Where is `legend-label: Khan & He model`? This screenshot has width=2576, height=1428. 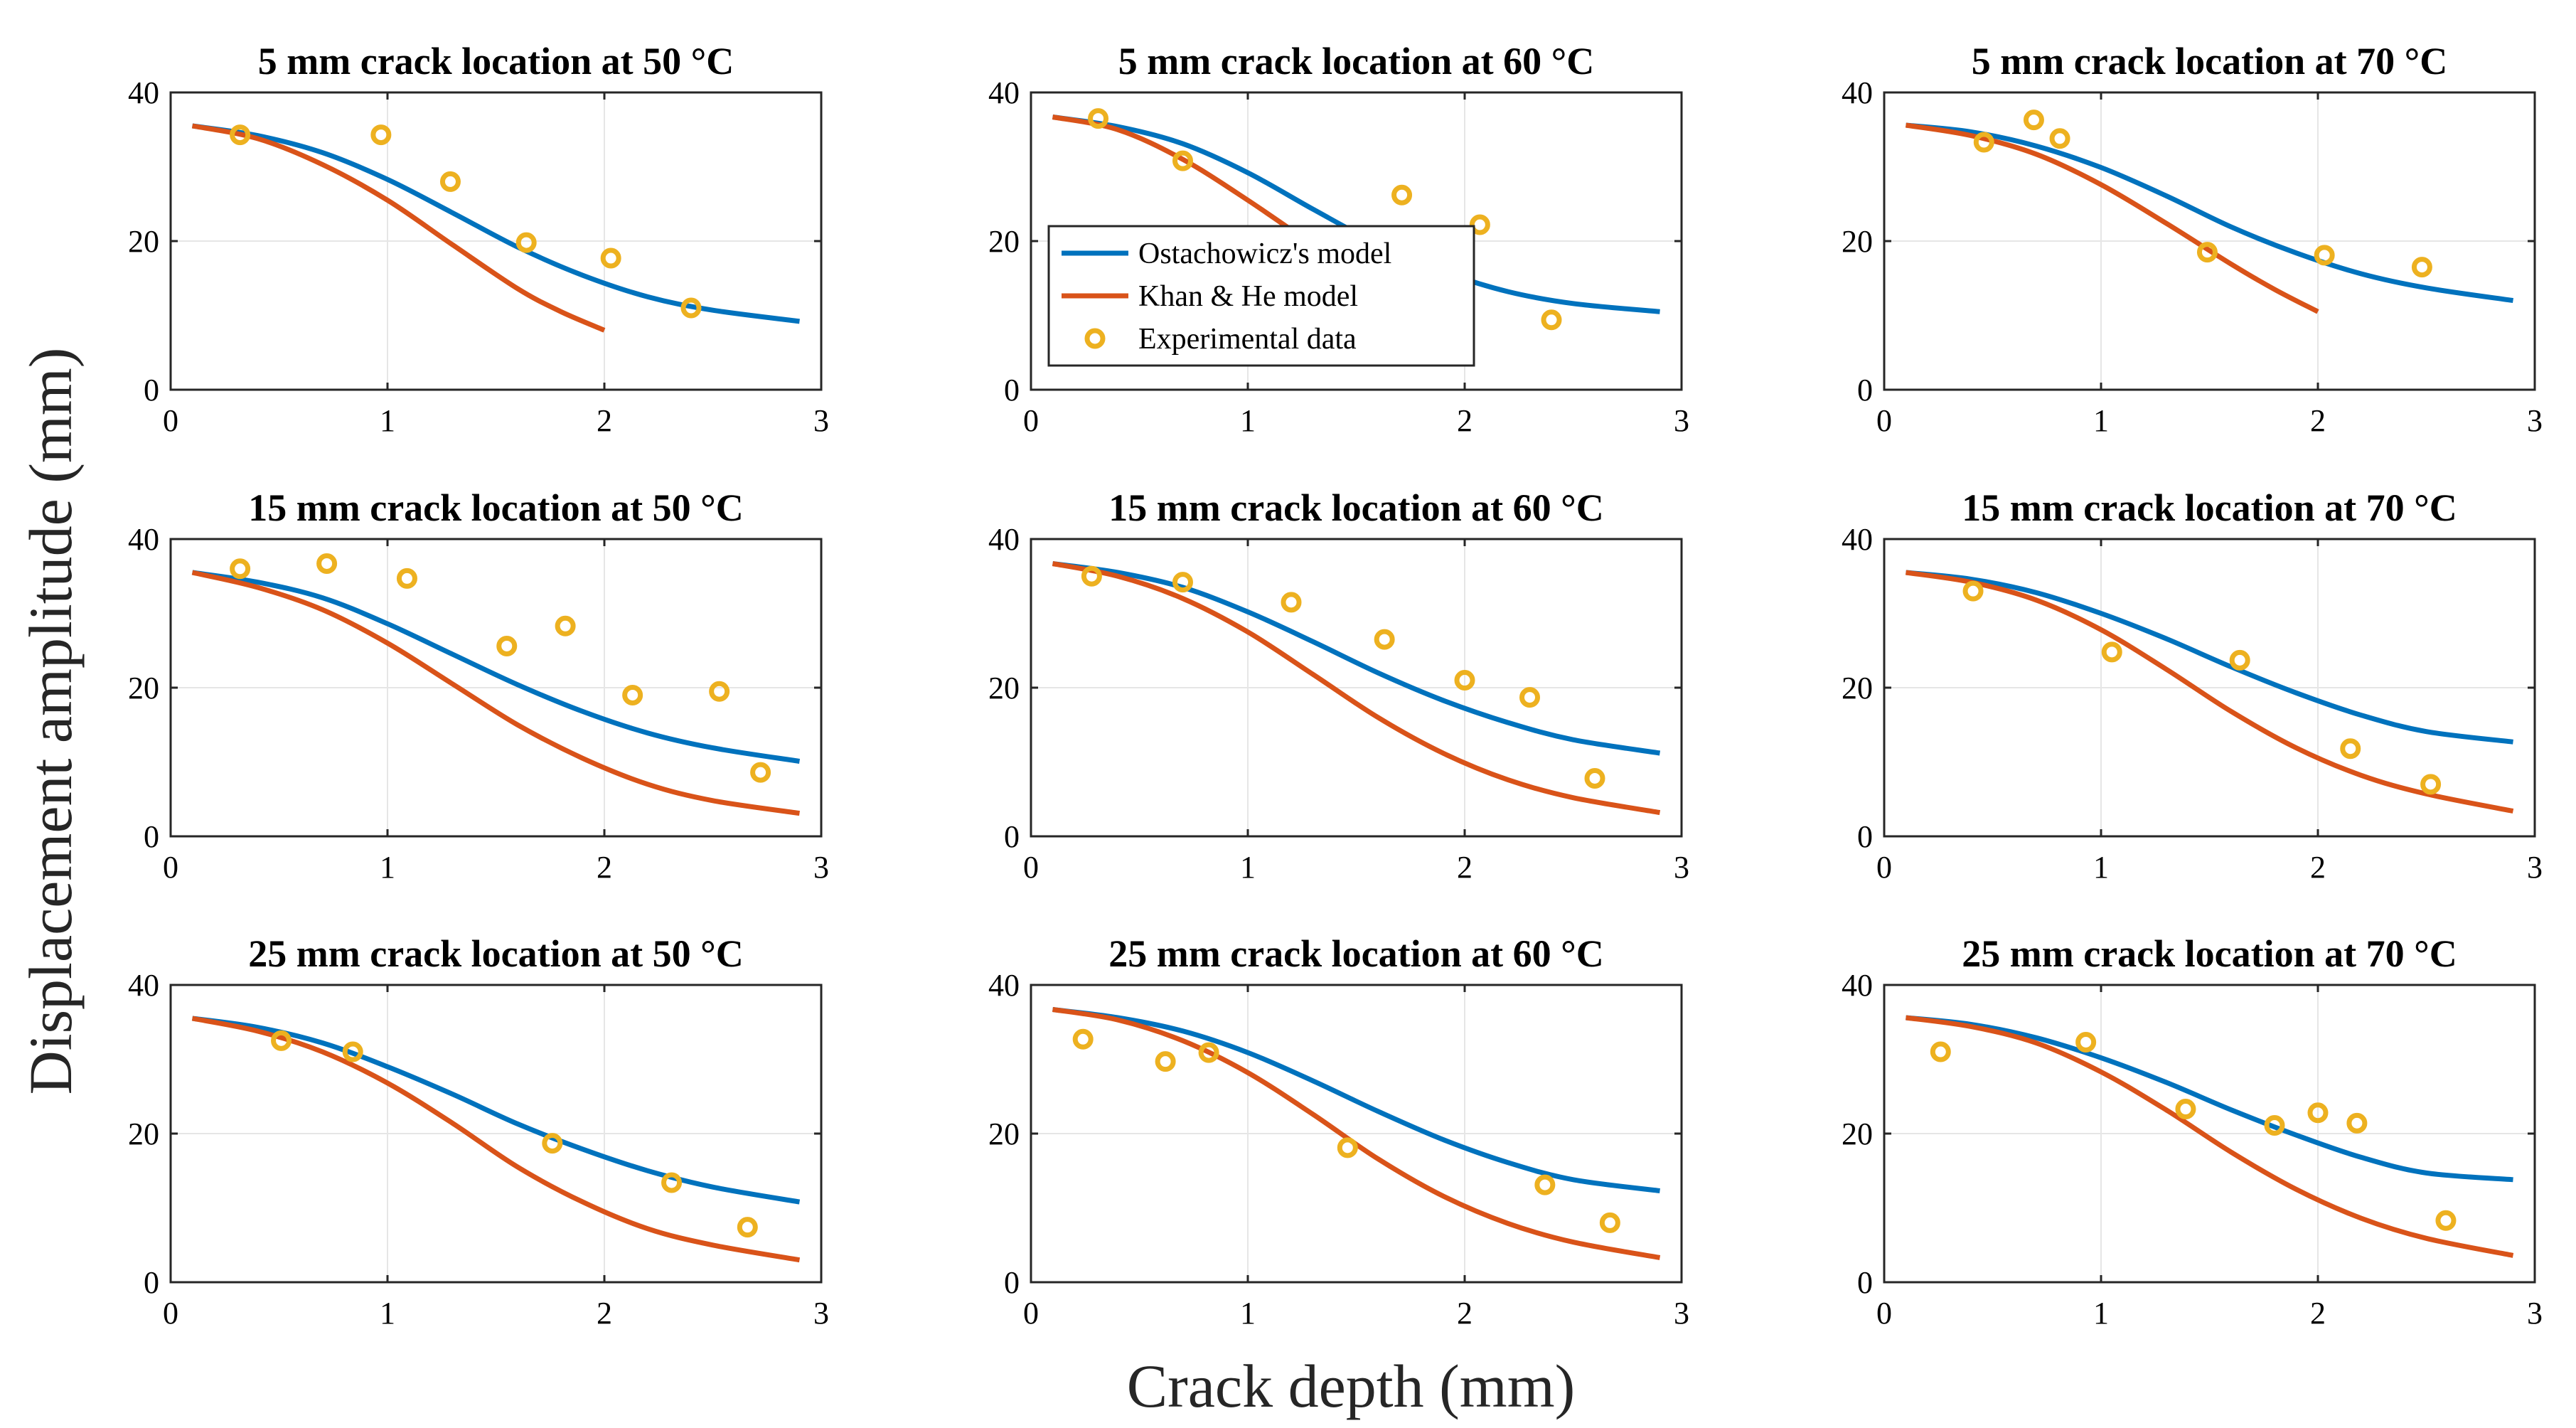
legend-label: Khan & He model is located at coordinates (1248, 296).